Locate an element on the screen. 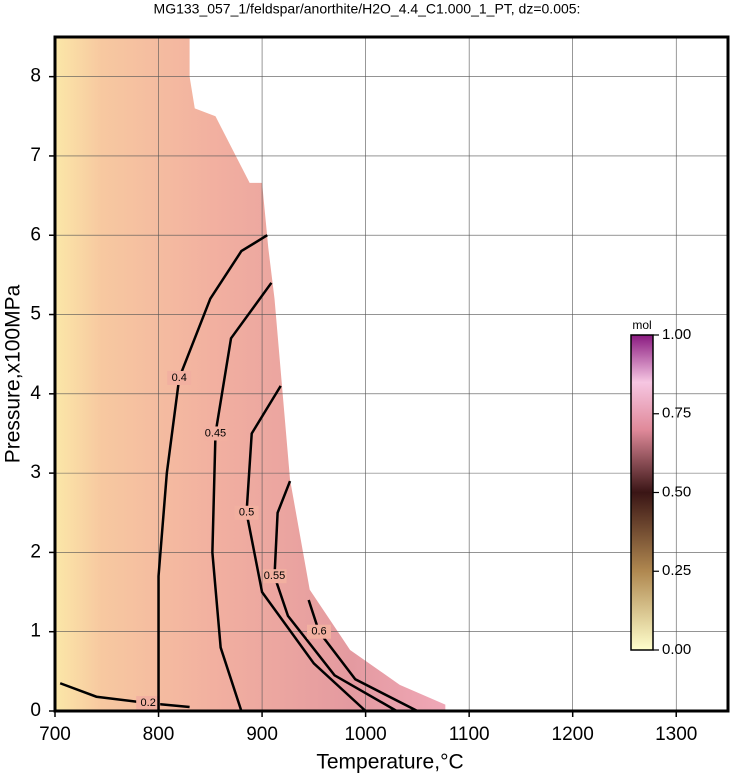 This screenshot has width=734, height=781. contour-label: 0.5 is located at coordinates (246, 513).